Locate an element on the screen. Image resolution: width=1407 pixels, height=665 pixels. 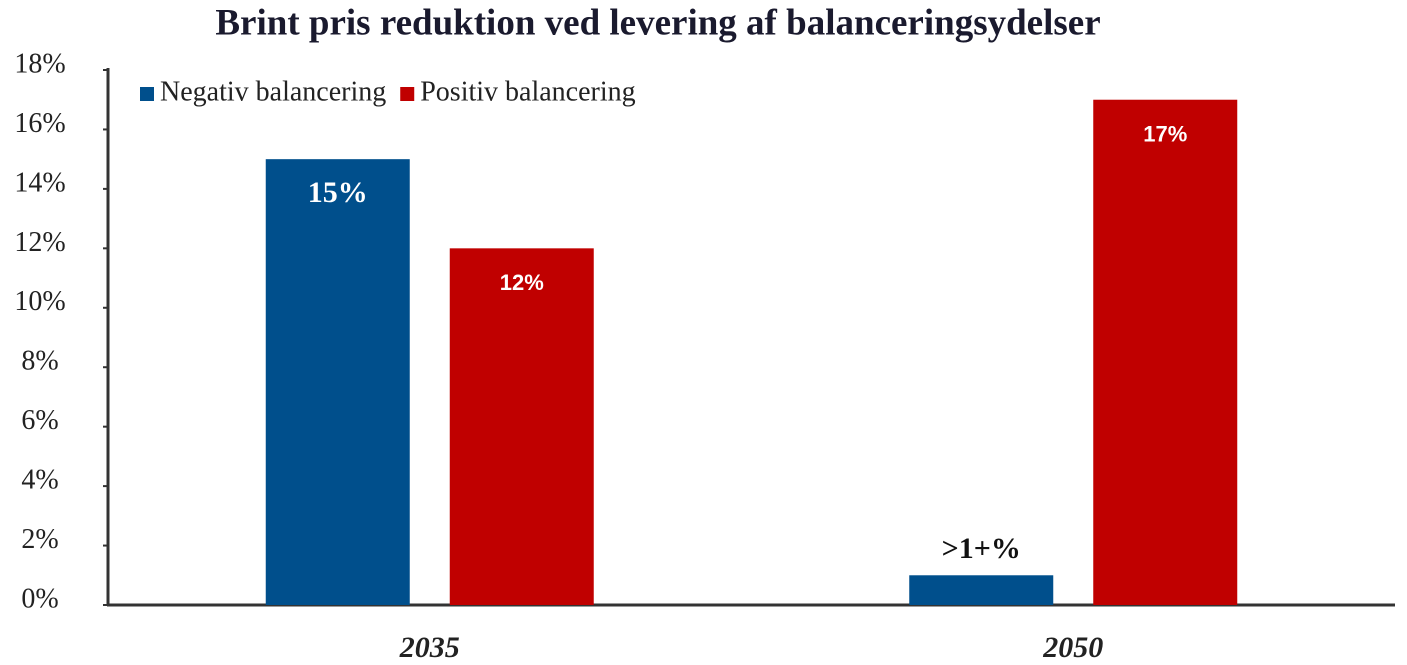
data-label: >1+% is located at coordinates (981, 548).